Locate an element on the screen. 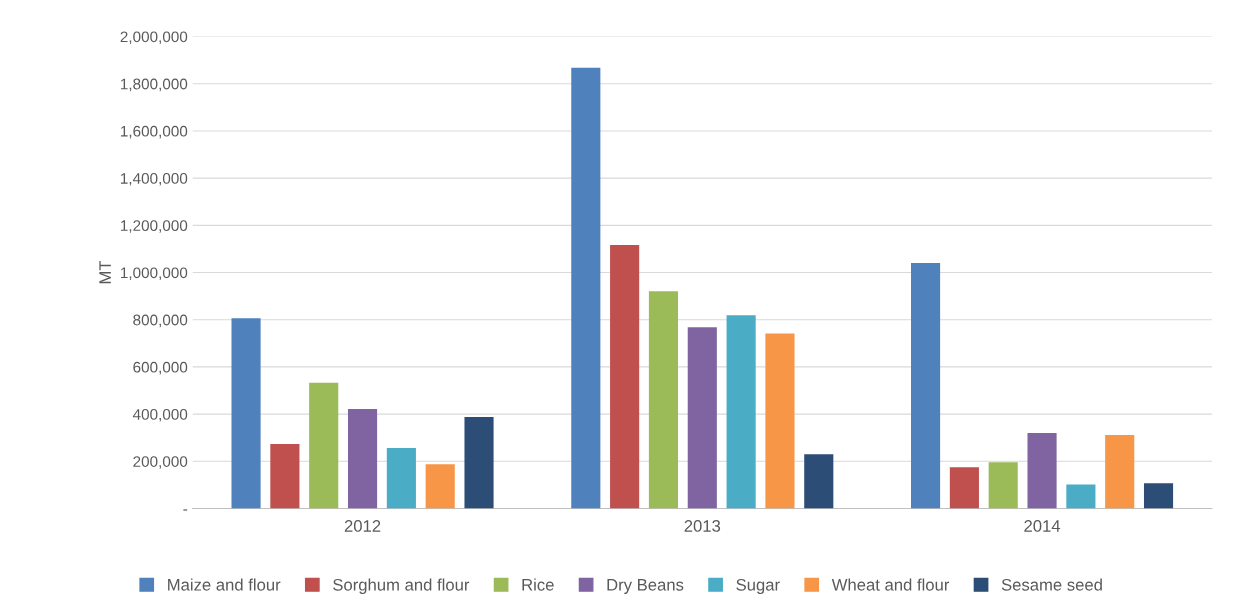 Image resolution: width=1243 pixels, height=609 pixels. legend-label: Sorghum and flour is located at coordinates (401, 586).